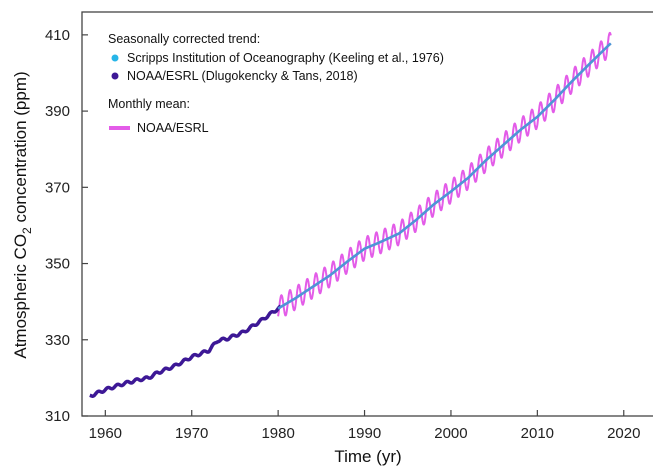  I want to click on legend-label-noaa-trend: NOAA/ESRL (Dlugokencky & Tans, 2018), so click(242, 76).